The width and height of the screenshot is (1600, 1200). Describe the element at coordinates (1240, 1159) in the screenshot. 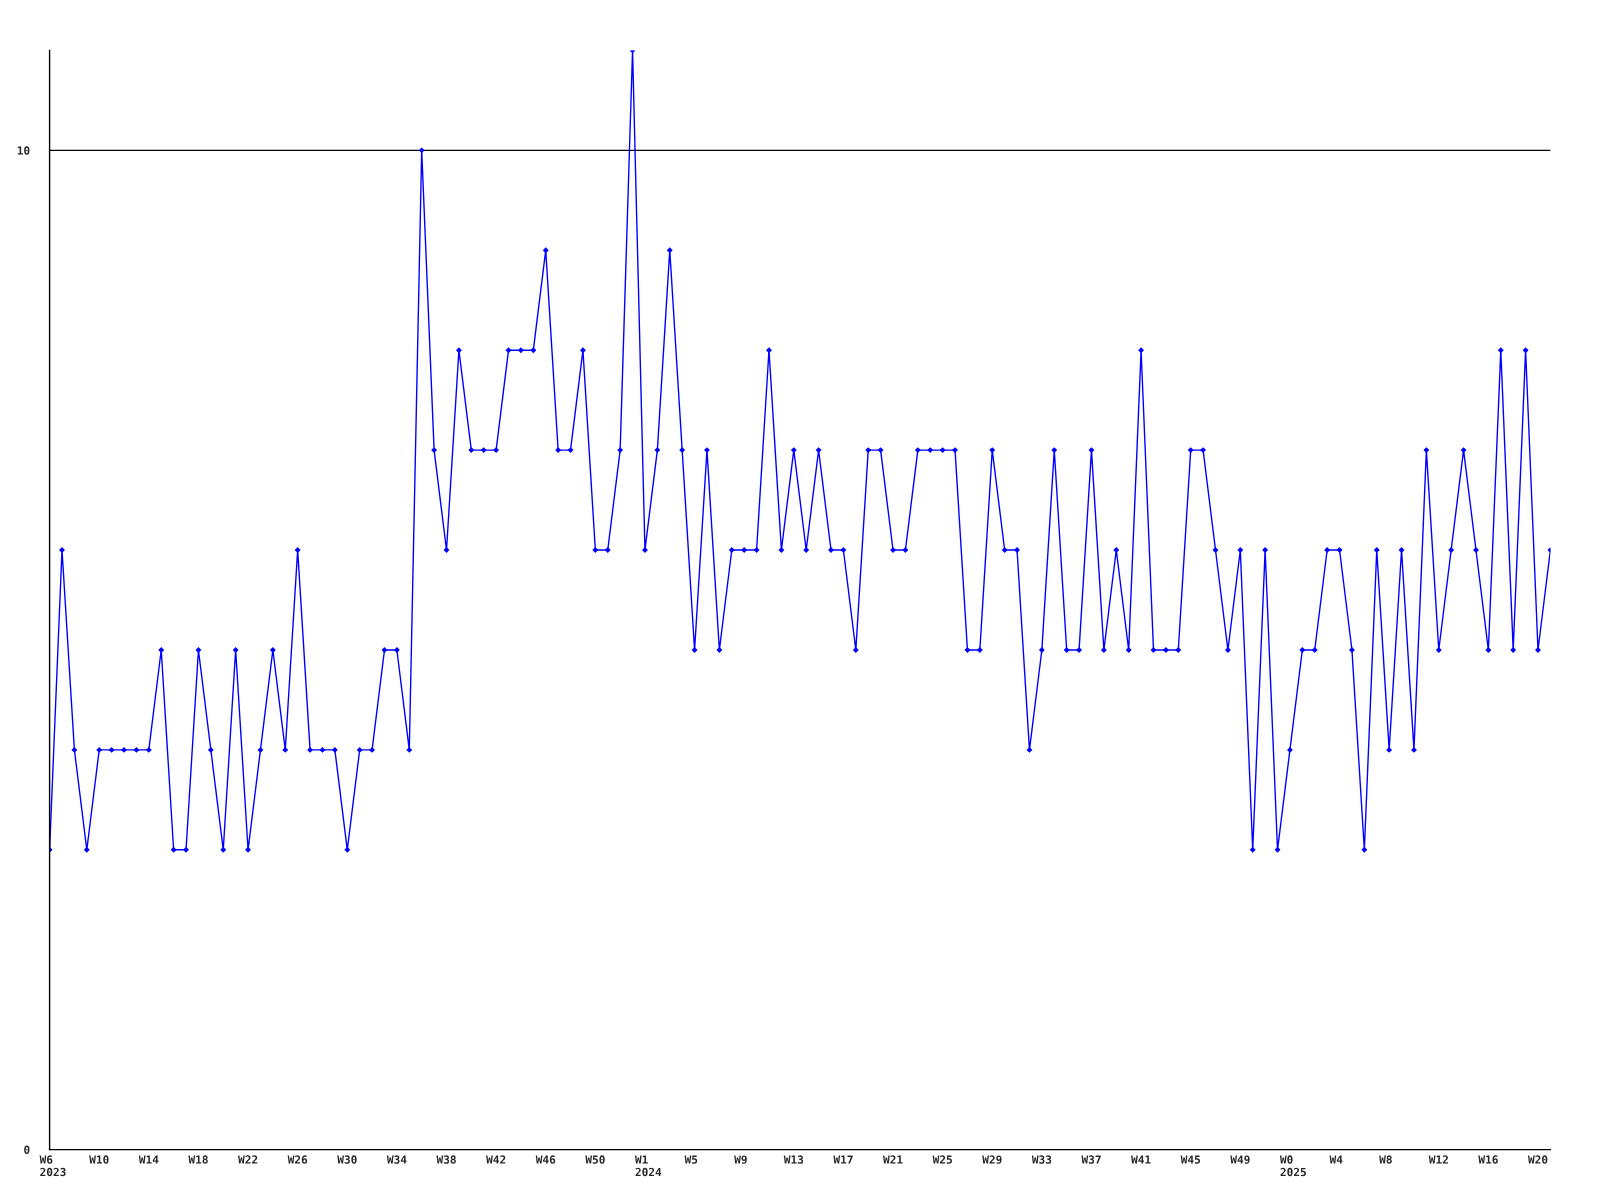

I see `x-tick-label: W49` at that location.